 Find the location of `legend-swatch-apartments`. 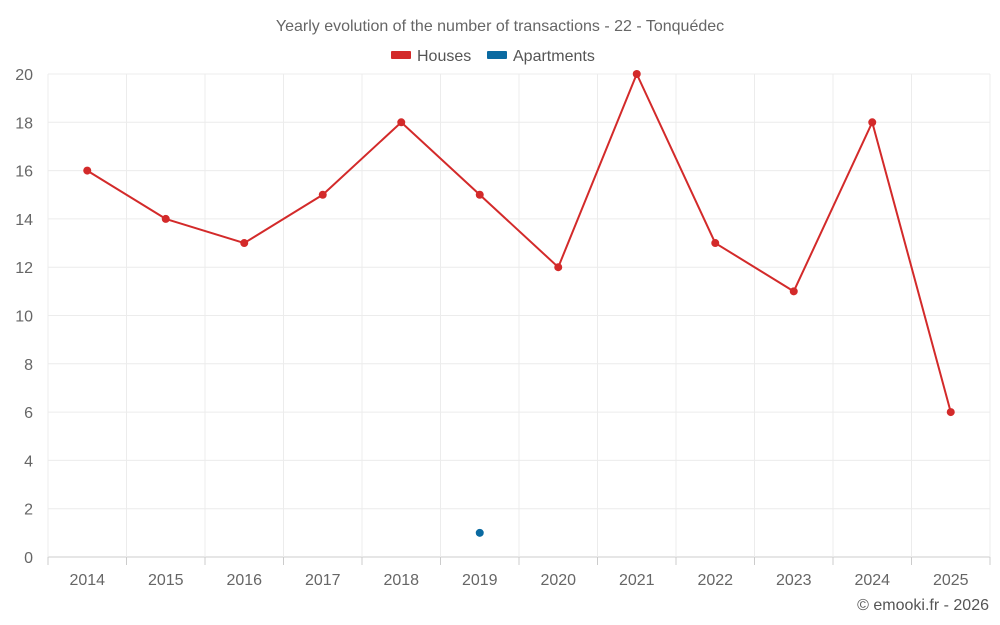

legend-swatch-apartments is located at coordinates (497, 55).